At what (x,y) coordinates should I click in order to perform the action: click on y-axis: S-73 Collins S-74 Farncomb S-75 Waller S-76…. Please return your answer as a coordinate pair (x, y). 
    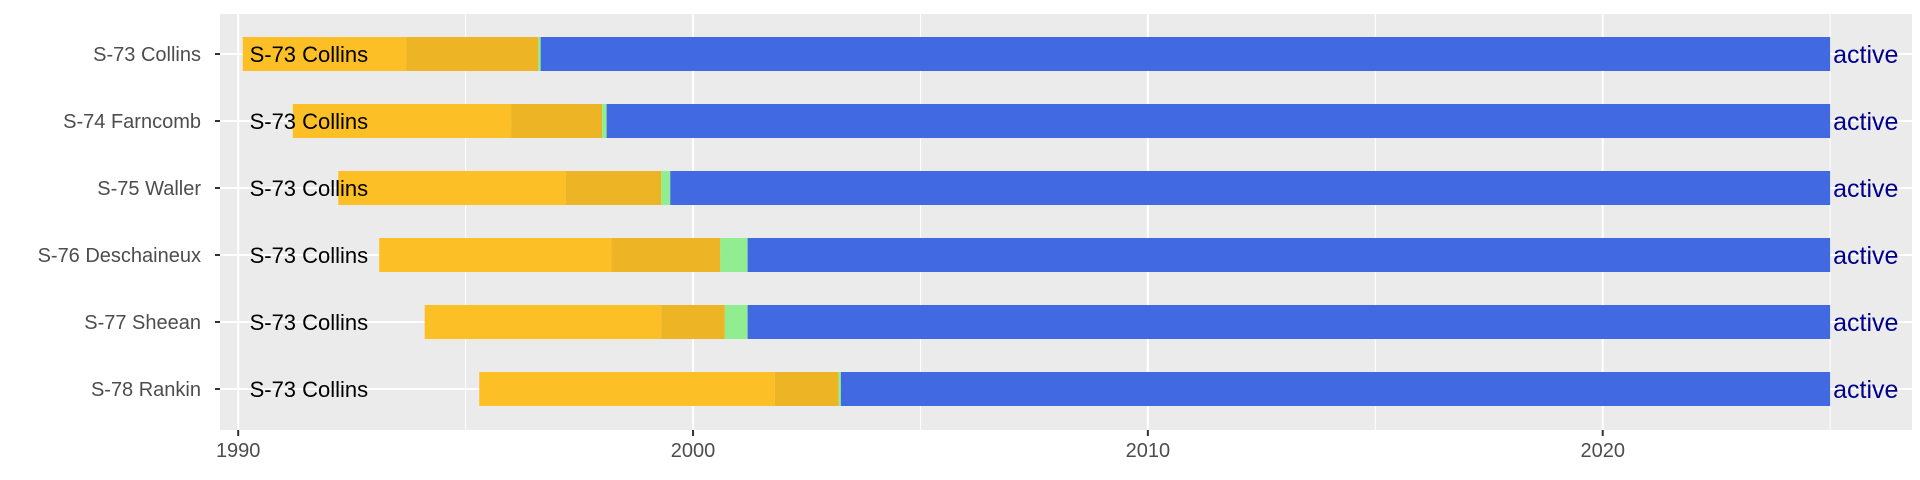
    Looking at the image, I should click on (129, 222).